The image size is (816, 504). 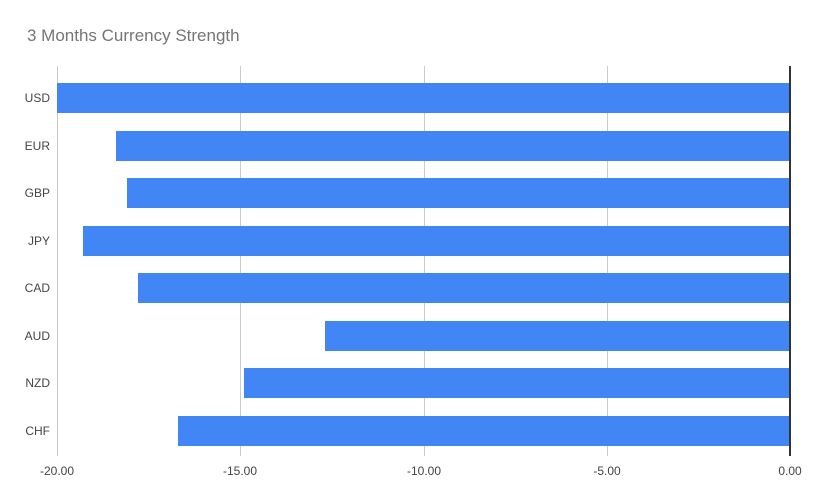 I want to click on bar-gbp, so click(x=458, y=193).